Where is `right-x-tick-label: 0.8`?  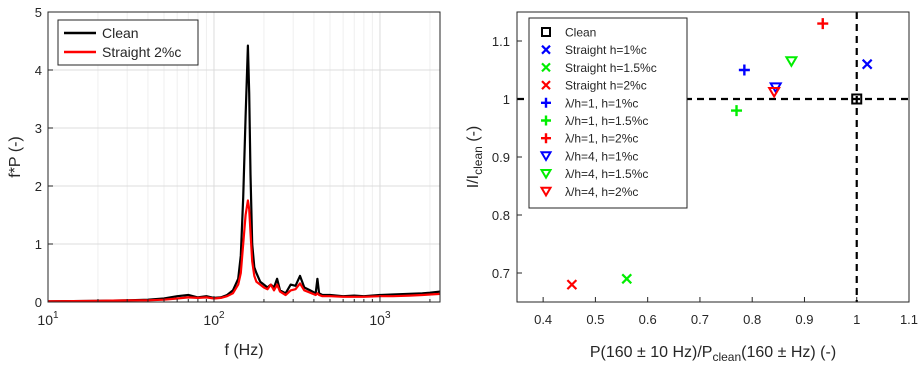
right-x-tick-label: 0.8 is located at coordinates (752, 319).